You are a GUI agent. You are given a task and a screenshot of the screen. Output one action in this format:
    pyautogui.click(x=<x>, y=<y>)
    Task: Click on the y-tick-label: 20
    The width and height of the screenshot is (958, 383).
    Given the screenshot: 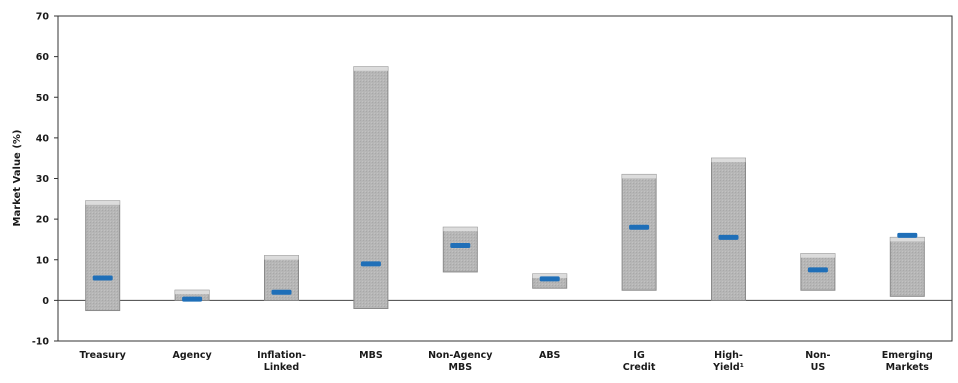 What is the action you would take?
    pyautogui.click(x=43, y=220)
    